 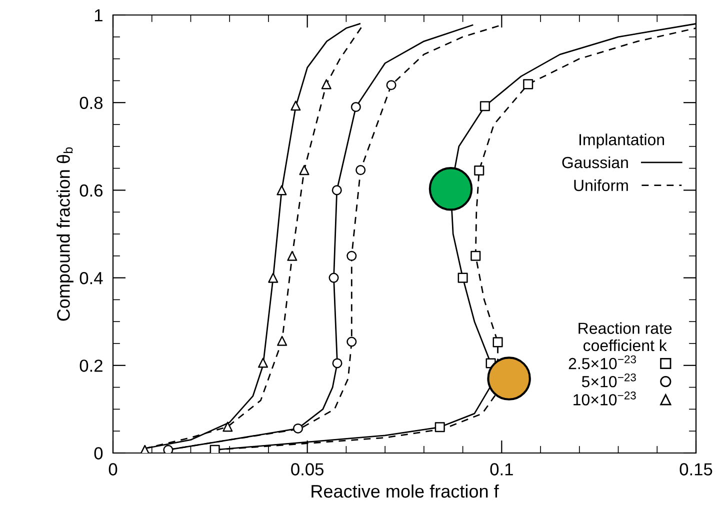 I want to click on legend-label: 2.5×10$^{−23}$, so click(x=602, y=362).